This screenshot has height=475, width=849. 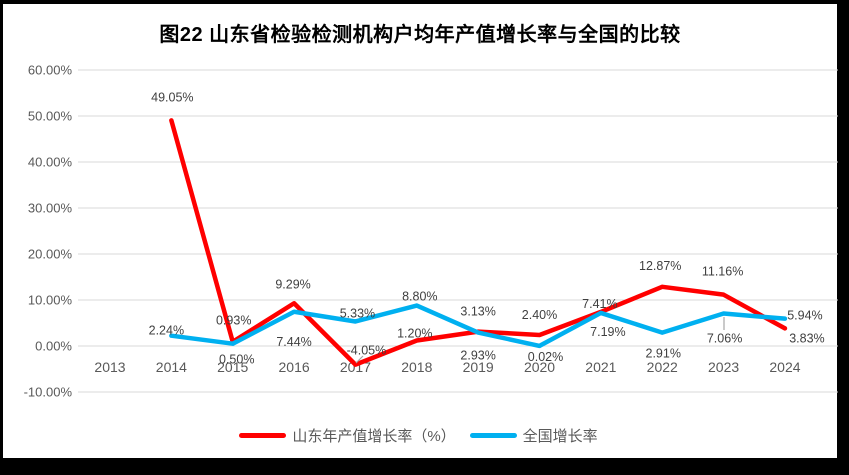 What do you see at coordinates (539, 367) in the screenshot?
I see `x-axis-category-label: 2020` at bounding box center [539, 367].